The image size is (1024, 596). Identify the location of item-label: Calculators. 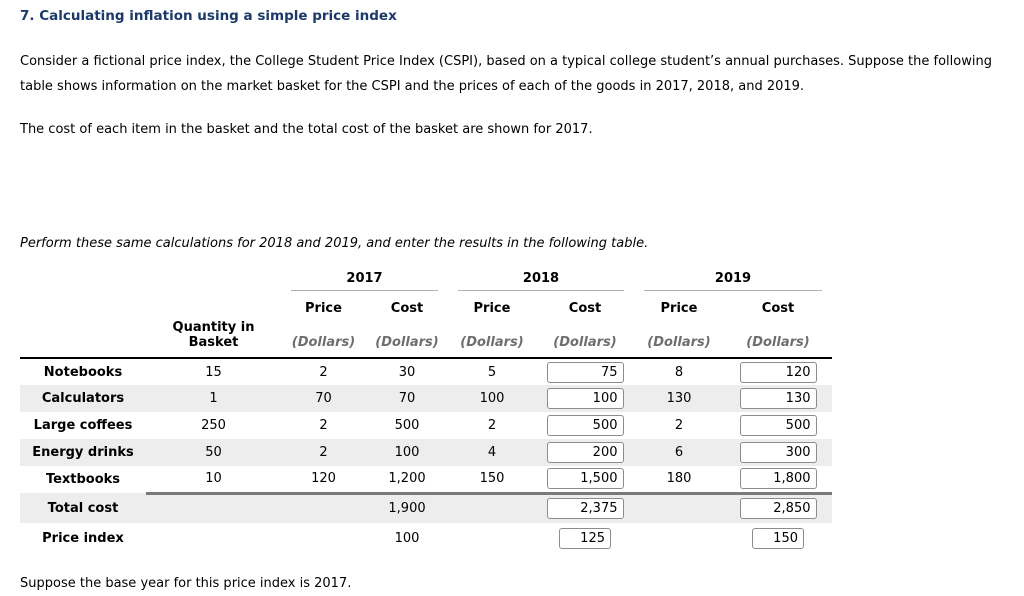
(83, 398).